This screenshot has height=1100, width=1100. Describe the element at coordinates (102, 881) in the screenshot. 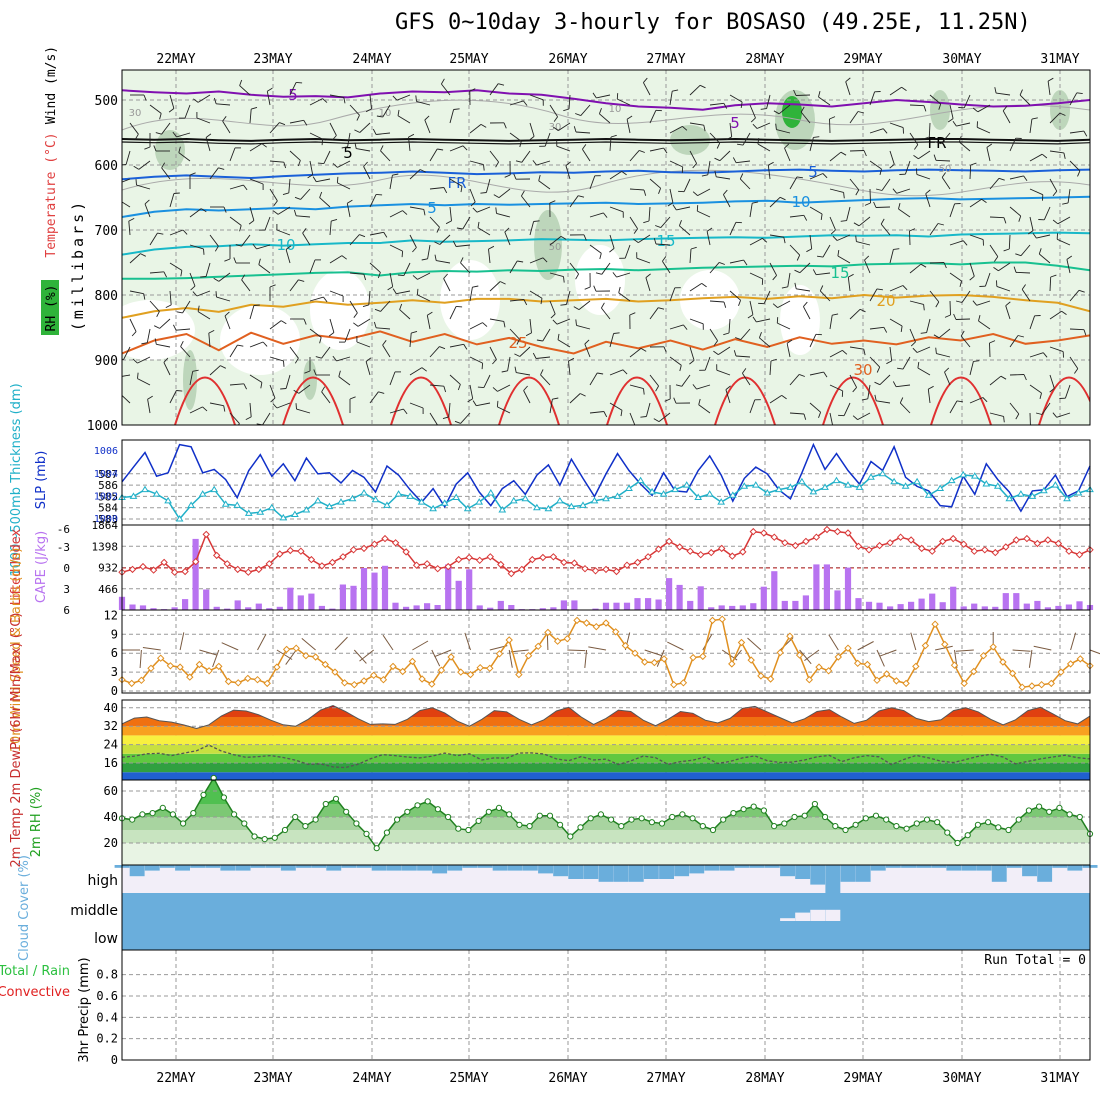

I see `cloud-level-label: high` at that location.